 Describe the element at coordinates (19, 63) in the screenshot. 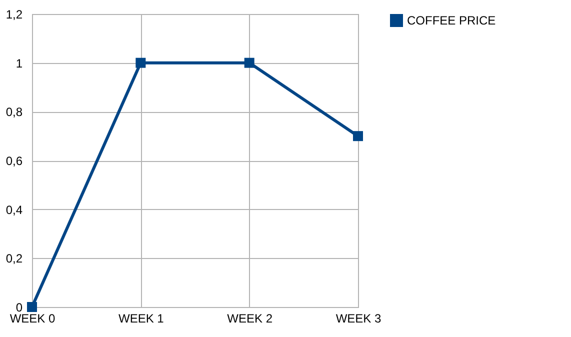

I see `y-tick-label: 1` at that location.